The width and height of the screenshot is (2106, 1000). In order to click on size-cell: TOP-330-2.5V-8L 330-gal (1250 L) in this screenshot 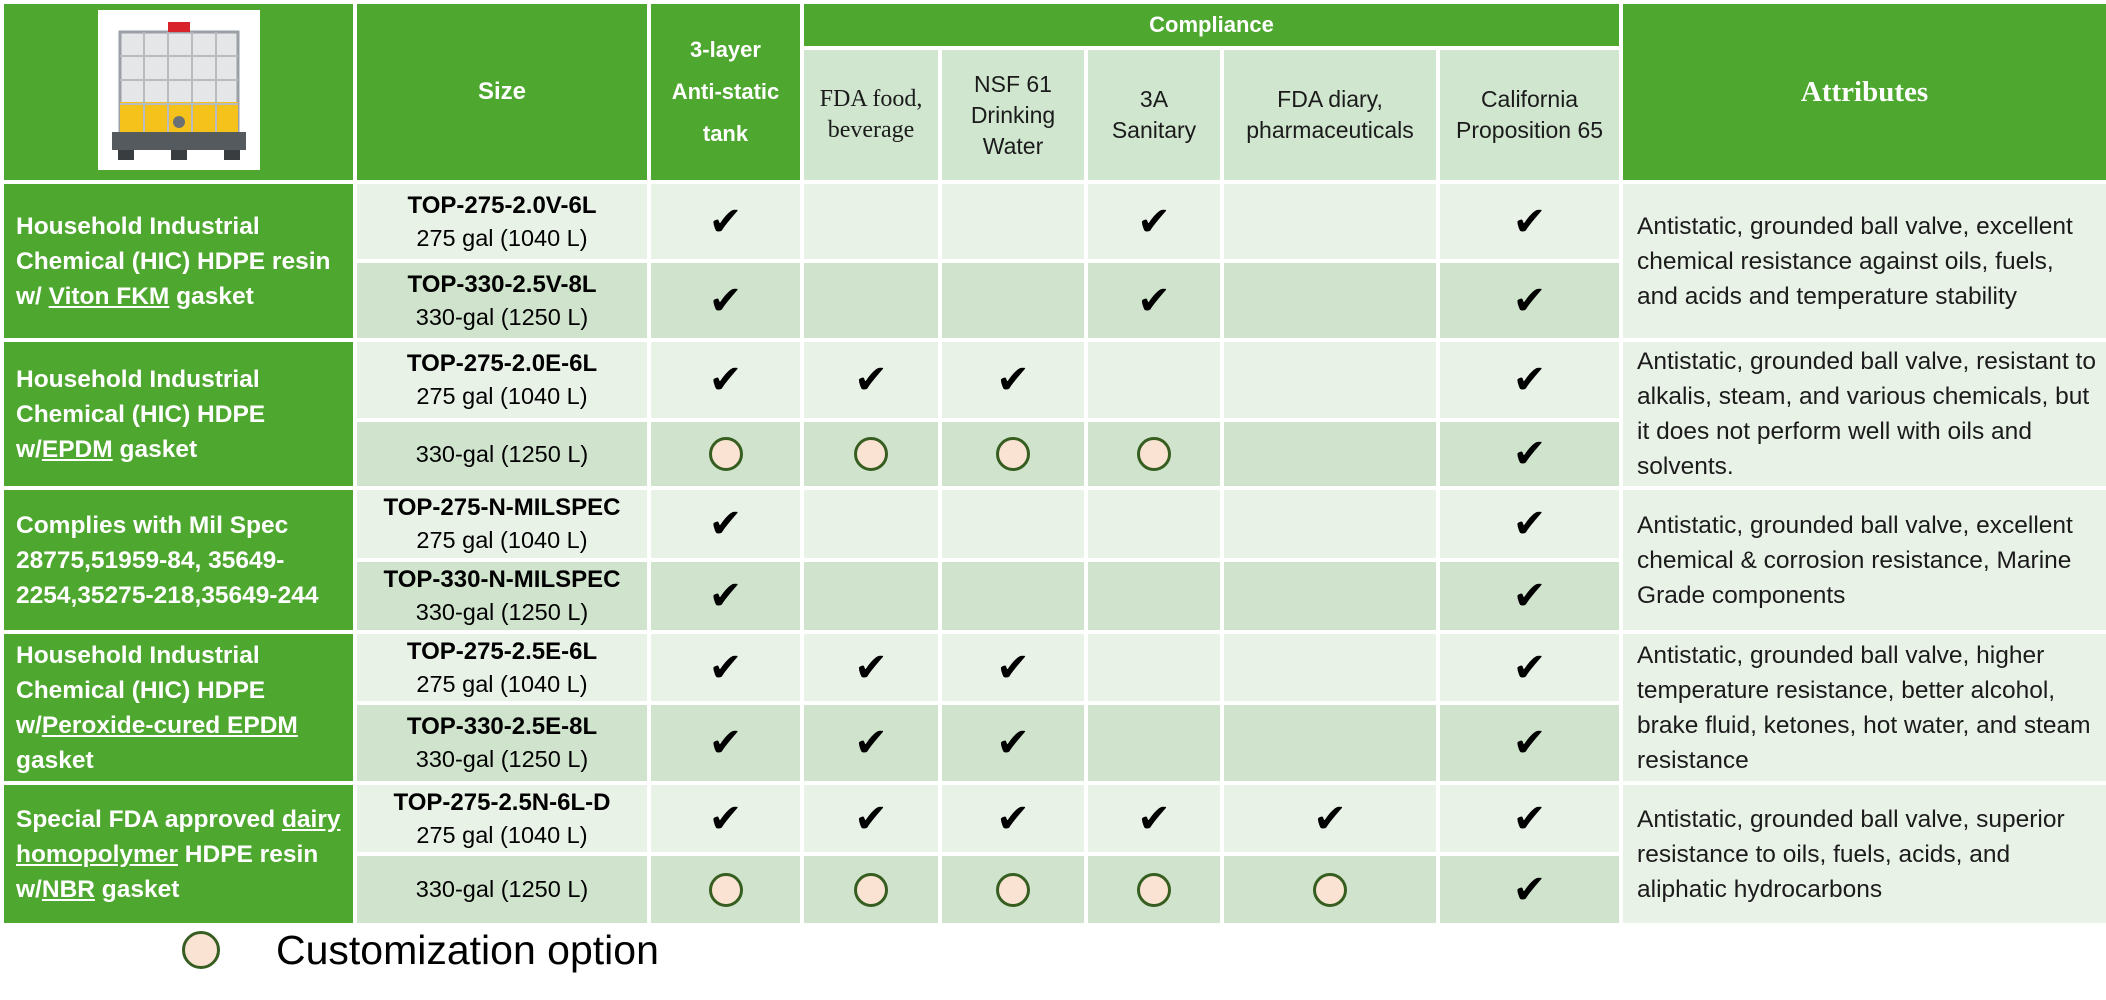, I will do `click(502, 300)`.